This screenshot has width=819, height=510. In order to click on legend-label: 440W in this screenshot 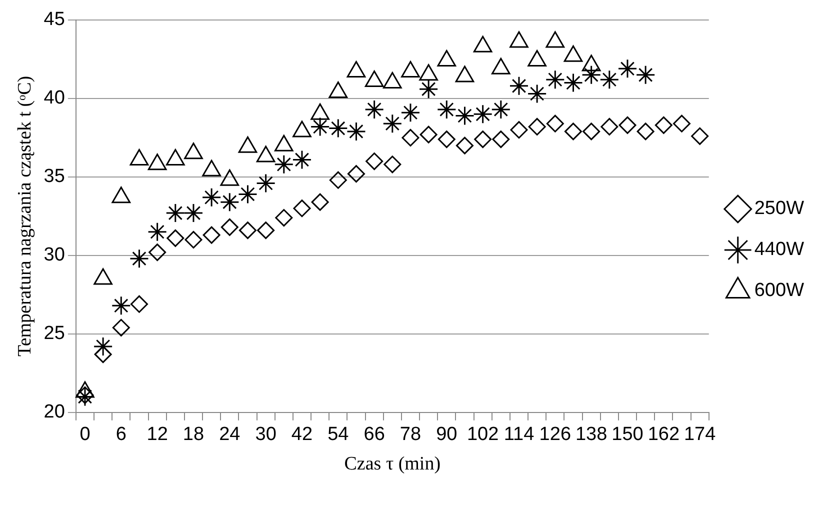, I will do `click(779, 249)`.